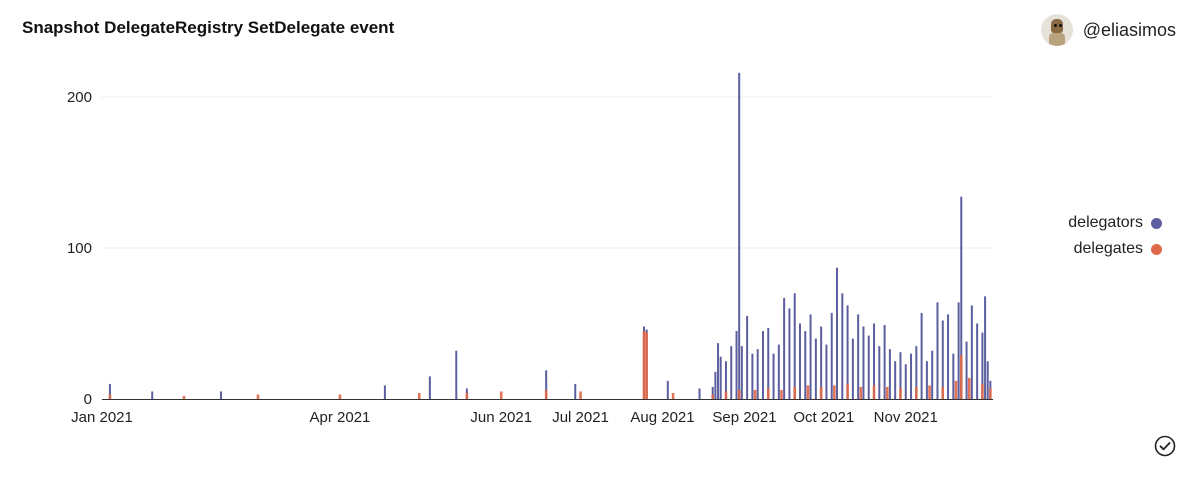  Describe the element at coordinates (1105, 222) in the screenshot. I see `legend-label-delegators: delegators` at that location.